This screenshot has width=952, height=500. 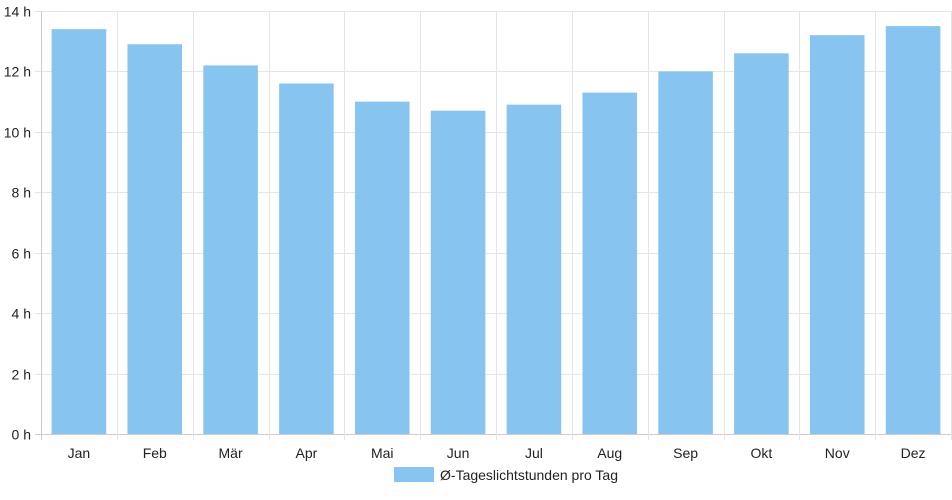 What do you see at coordinates (837, 453) in the screenshot?
I see `x-tick-label: Nov` at bounding box center [837, 453].